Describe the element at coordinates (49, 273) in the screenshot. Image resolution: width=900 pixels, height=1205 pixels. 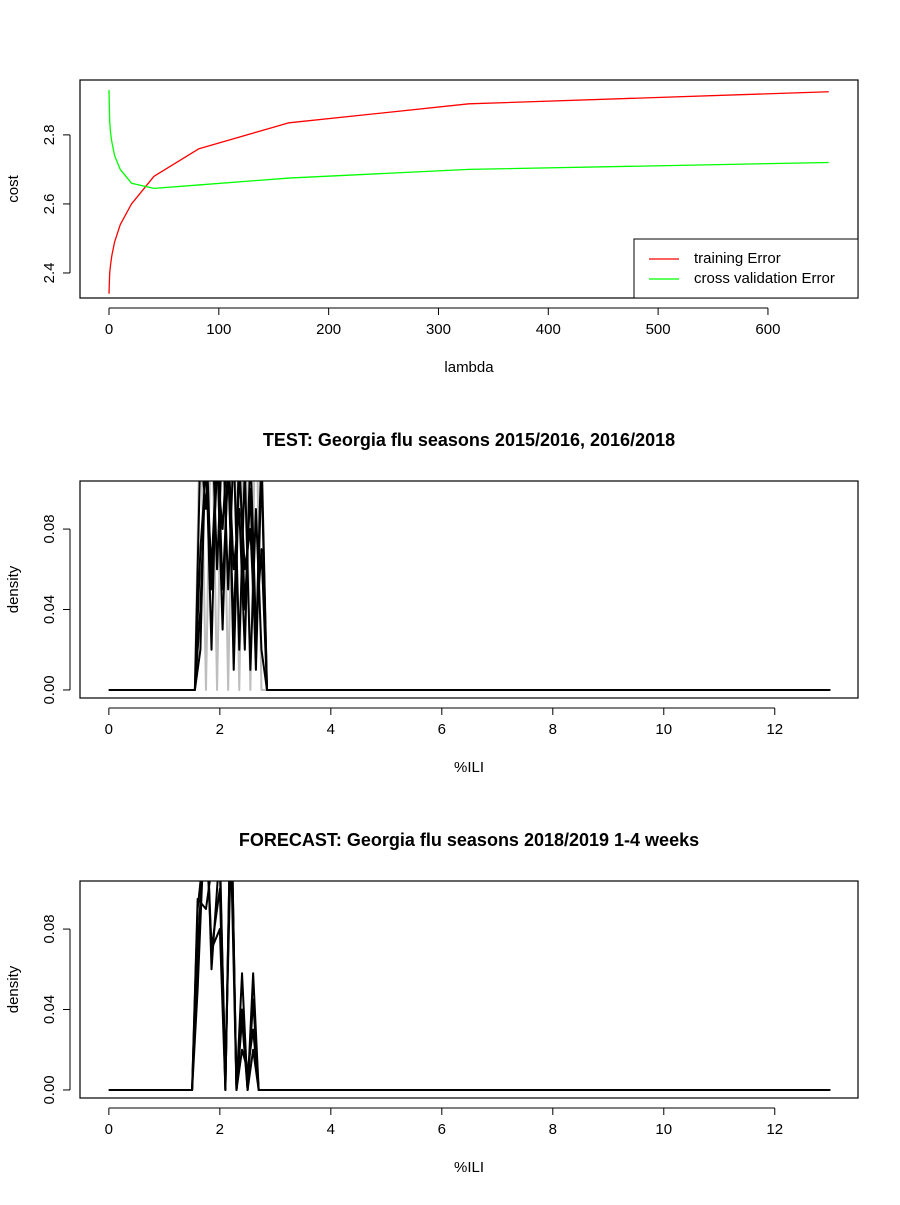
I see `y-tick-label: 2.4` at that location.